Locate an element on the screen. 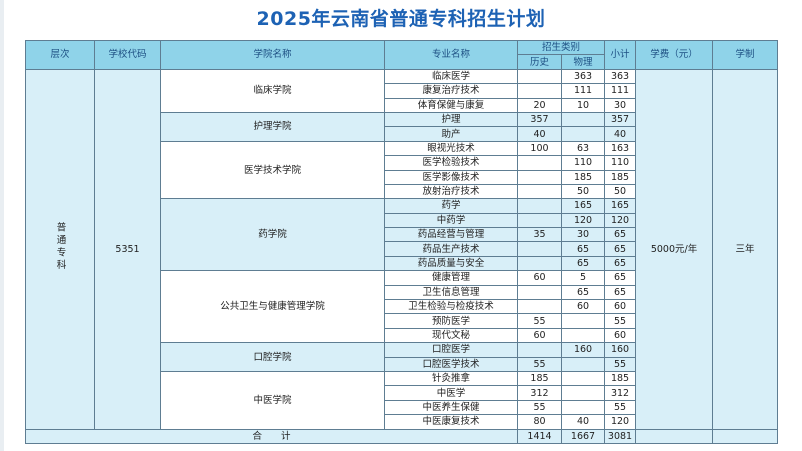  level-cell: 普通专科 is located at coordinates (60, 249).